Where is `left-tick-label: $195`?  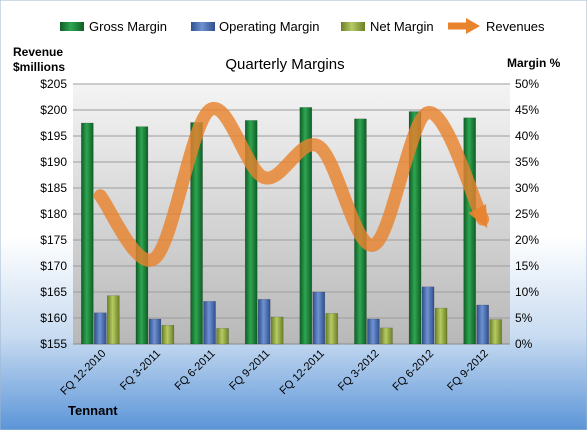 left-tick-label: $195 is located at coordinates (53, 136).